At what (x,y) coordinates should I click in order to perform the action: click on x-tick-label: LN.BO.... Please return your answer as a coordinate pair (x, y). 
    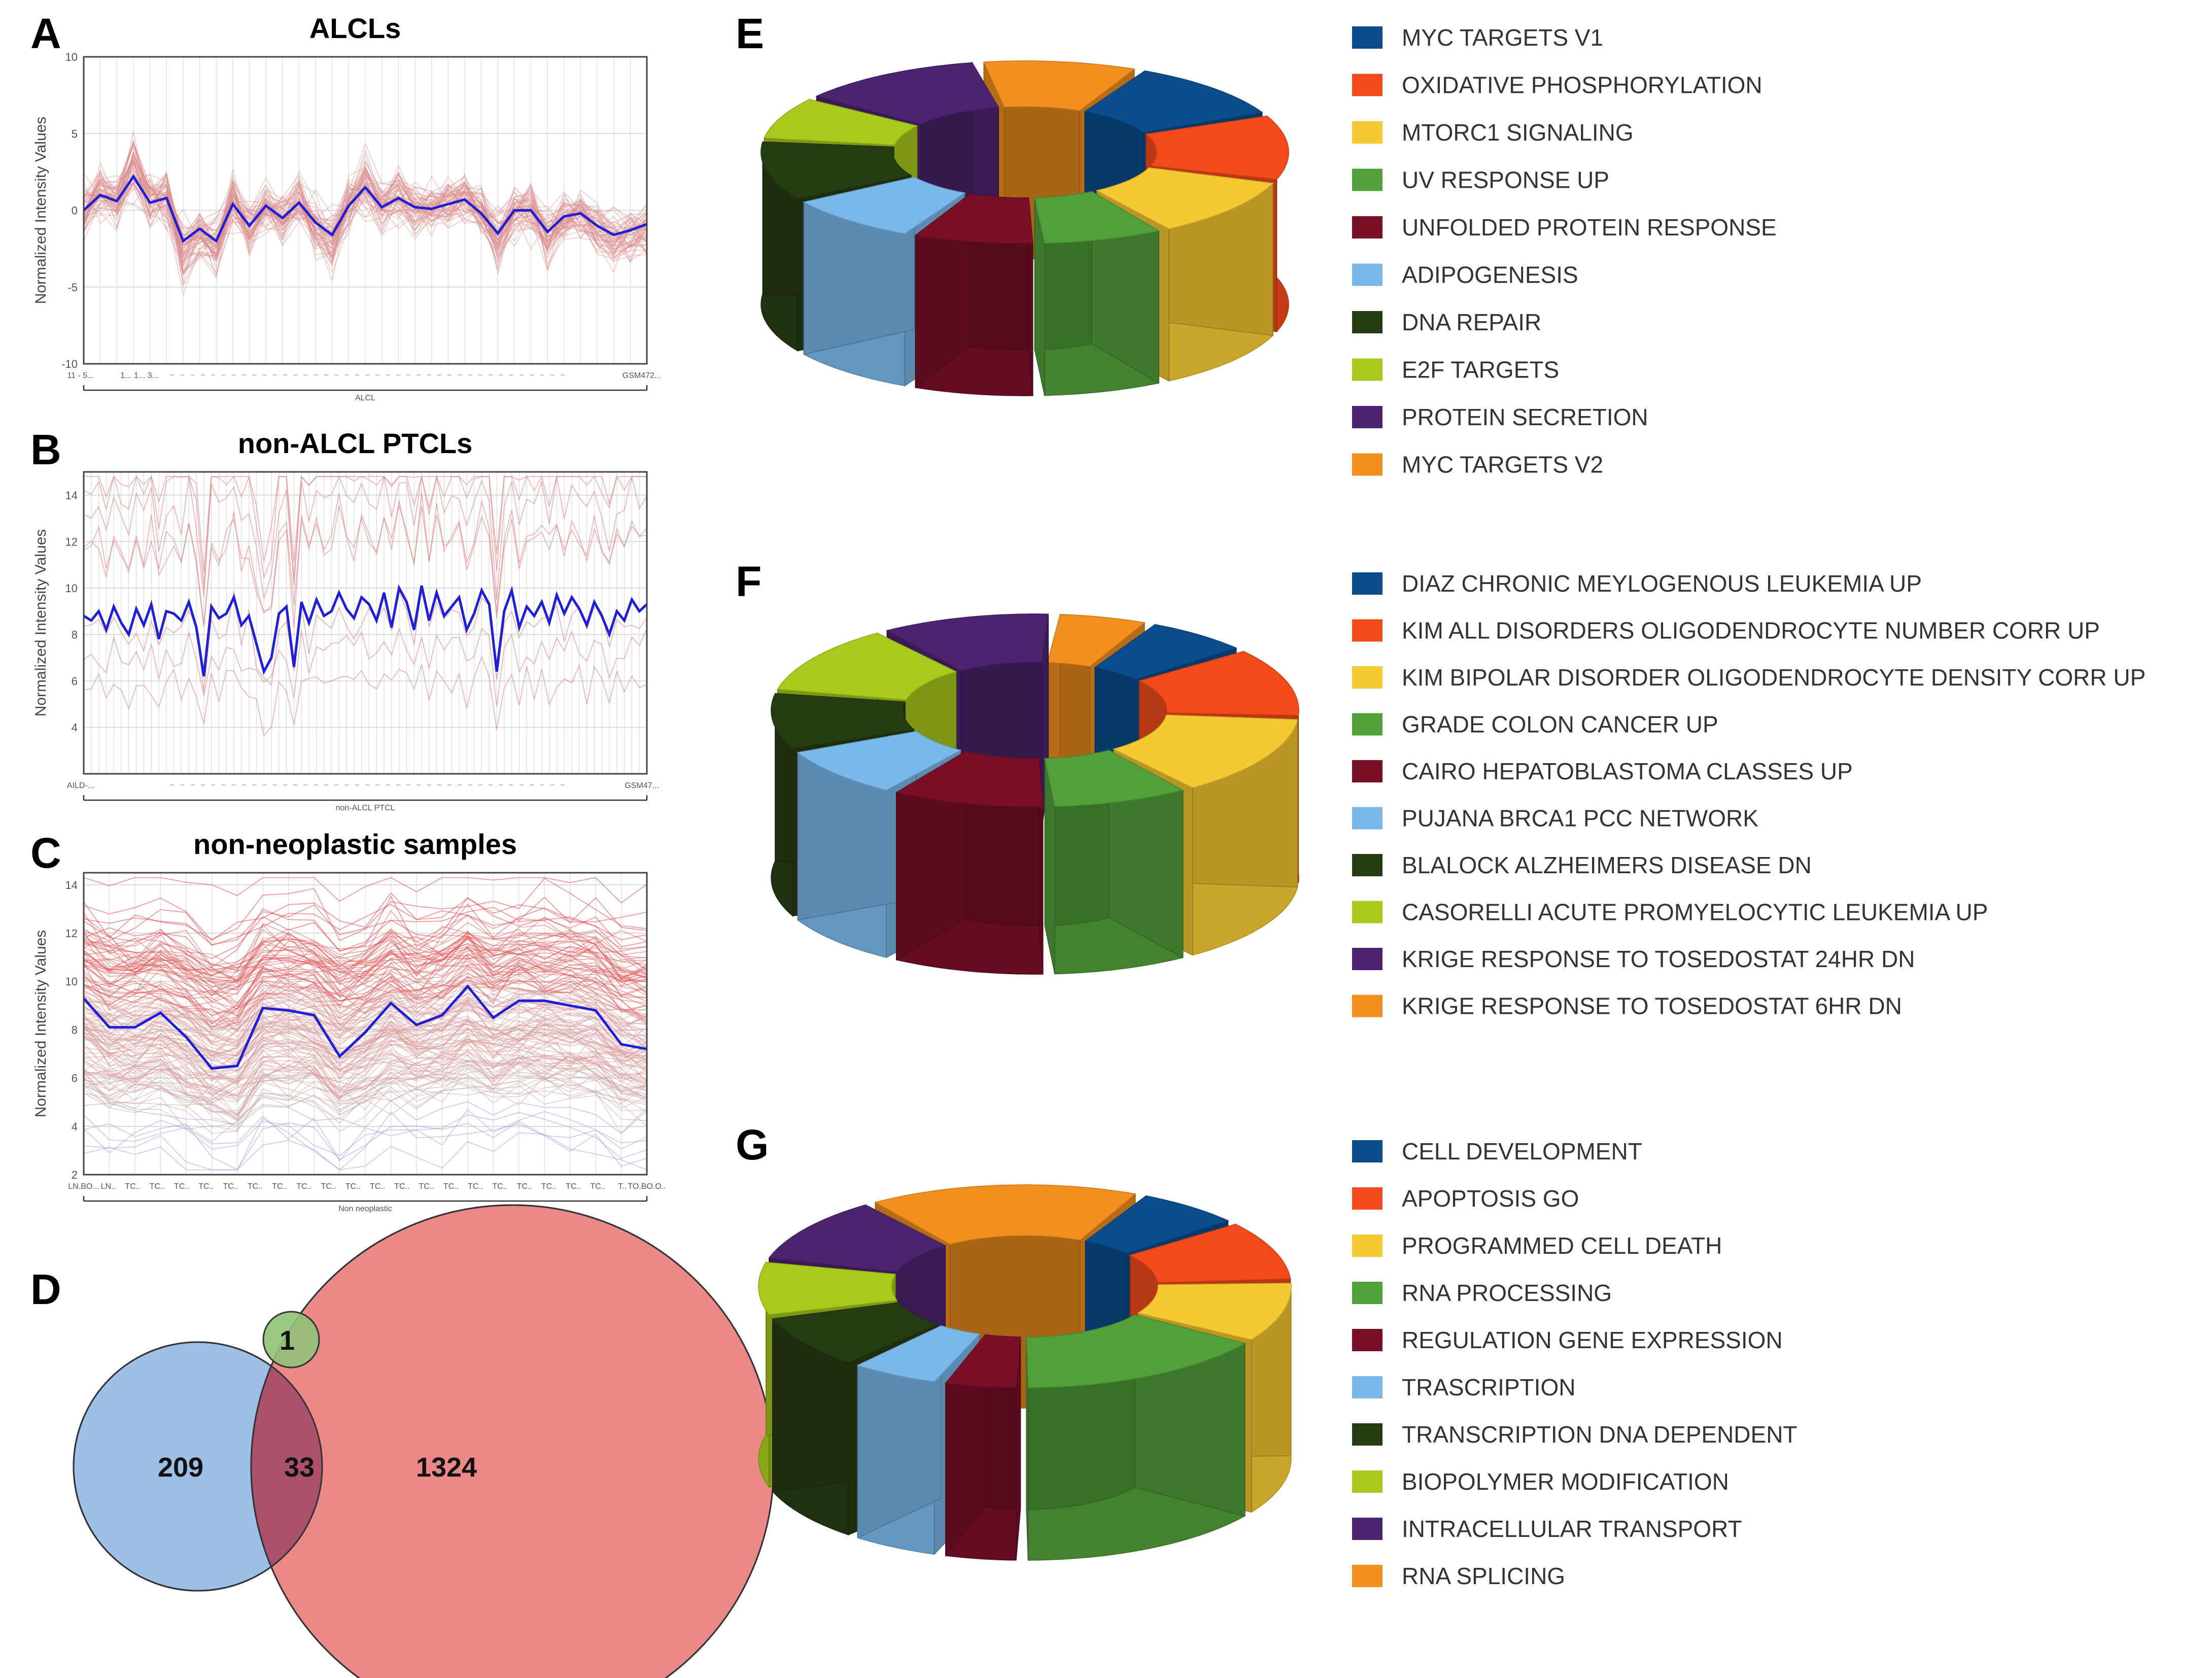
    Looking at the image, I should click on (83, 1186).